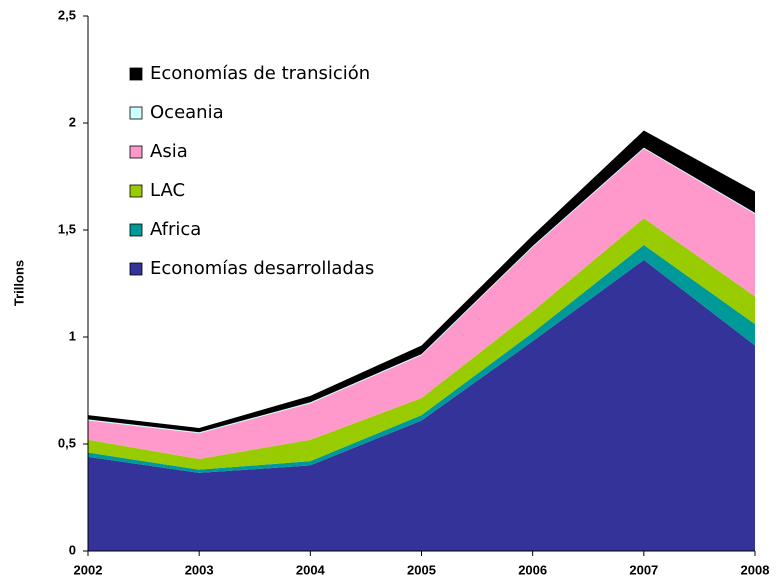 The image size is (777, 584). What do you see at coordinates (532, 569) in the screenshot?
I see `x-tick-label: 2006` at bounding box center [532, 569].